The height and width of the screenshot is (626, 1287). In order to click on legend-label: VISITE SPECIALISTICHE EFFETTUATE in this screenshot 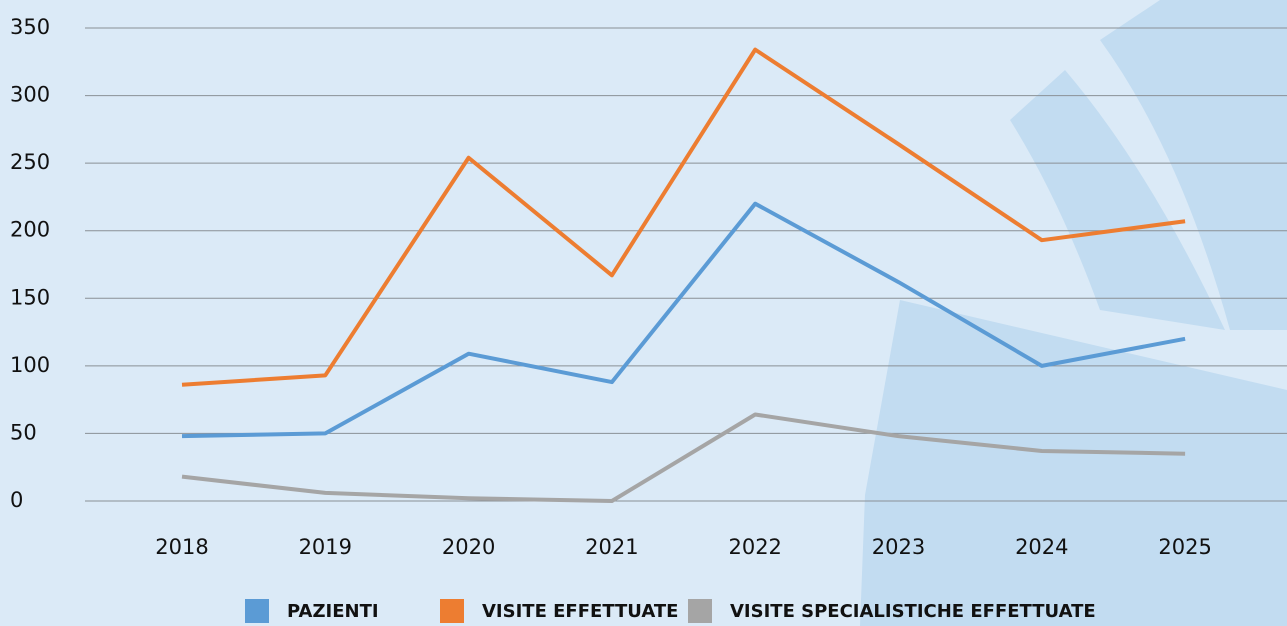, I will do `click(913, 611)`.